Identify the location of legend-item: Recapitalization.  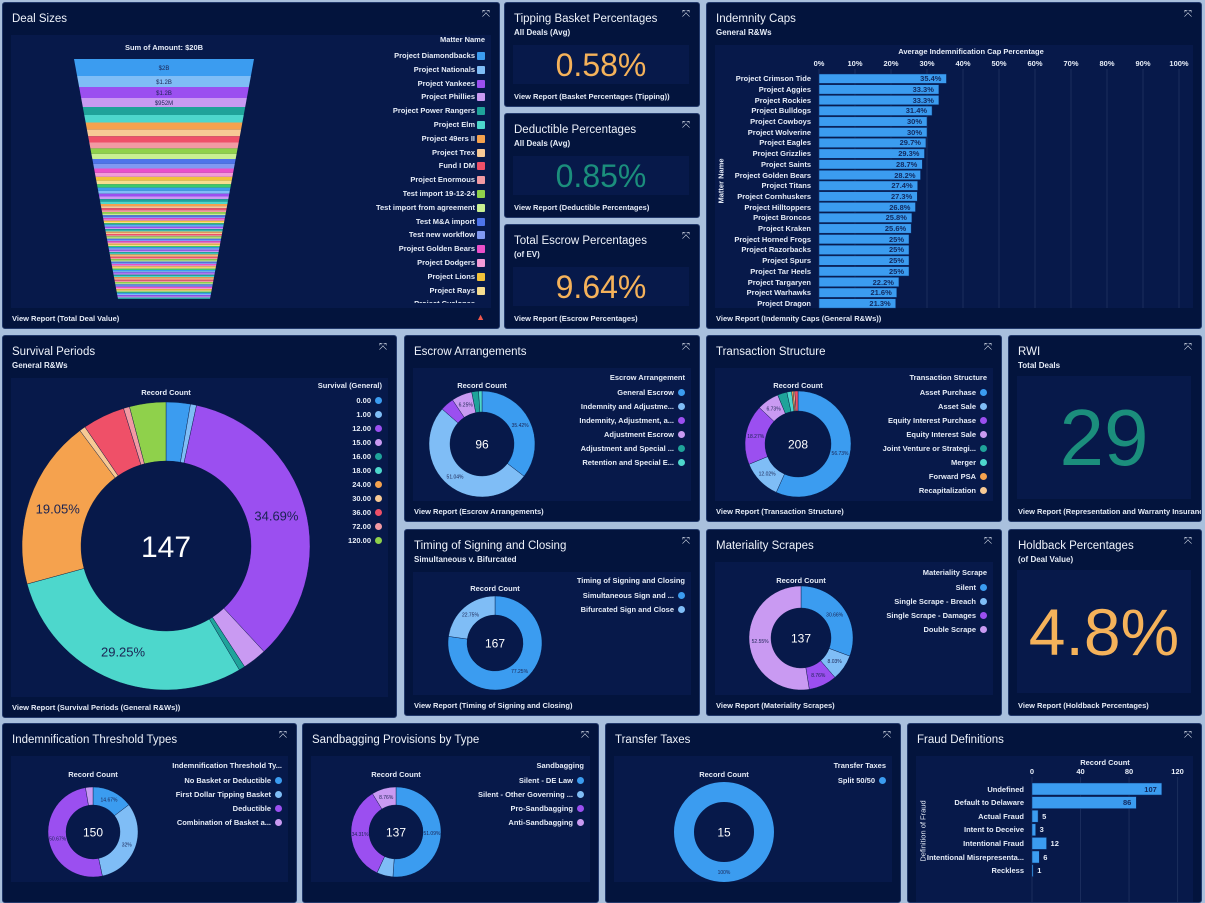
(947, 490).